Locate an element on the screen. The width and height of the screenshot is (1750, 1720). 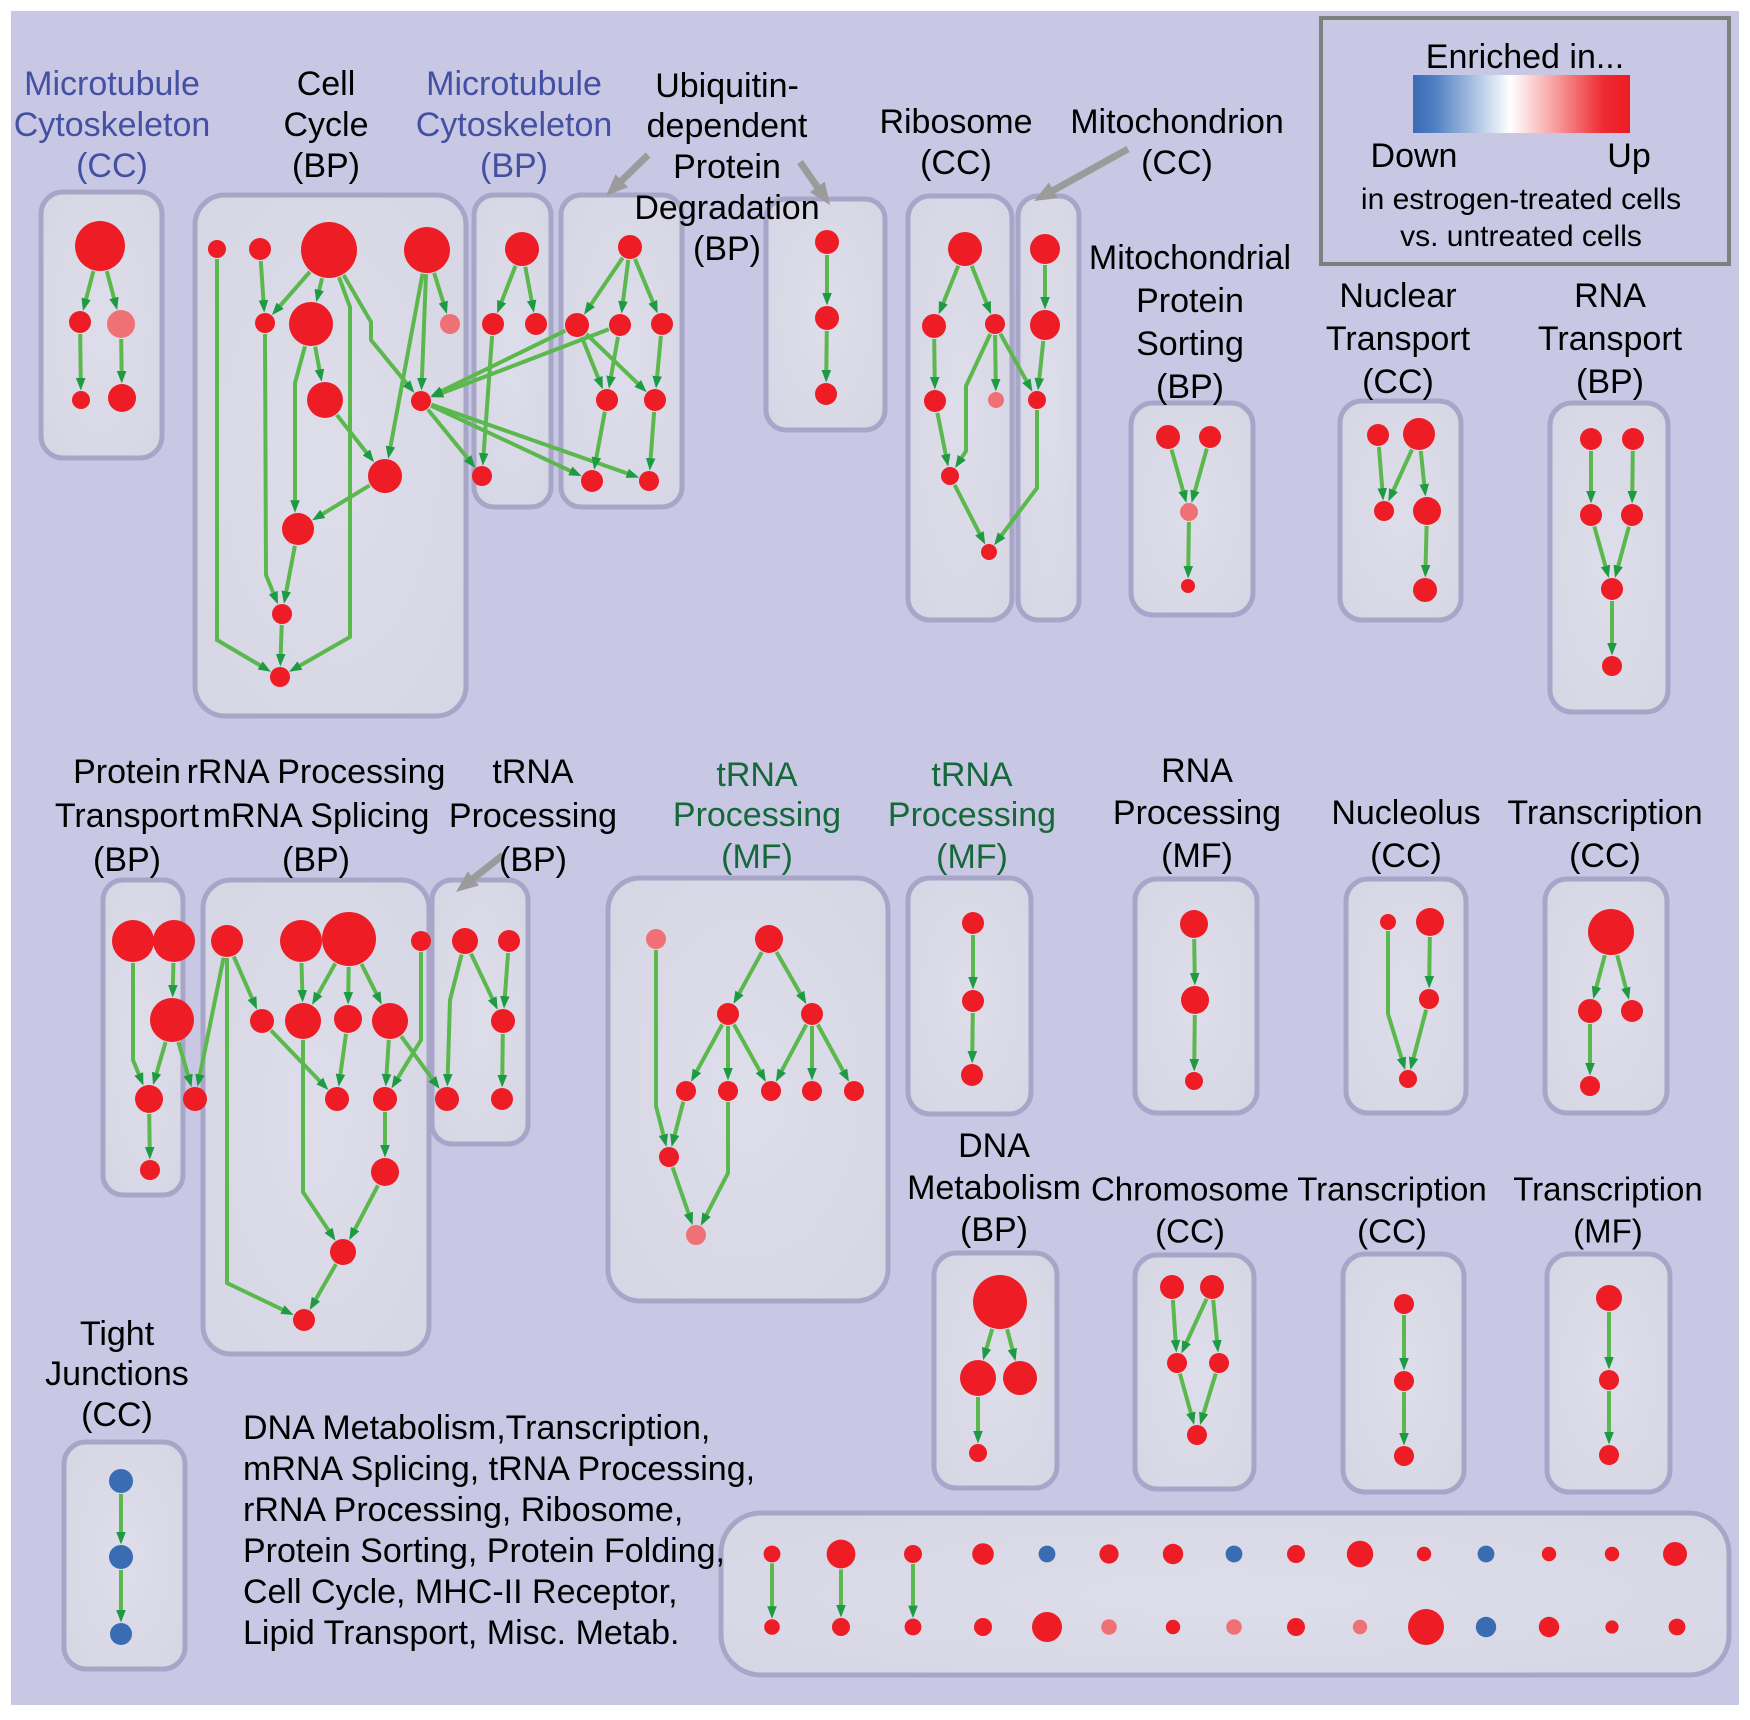
svg-text: mRNA Splicing is located at coordinates (316, 816).